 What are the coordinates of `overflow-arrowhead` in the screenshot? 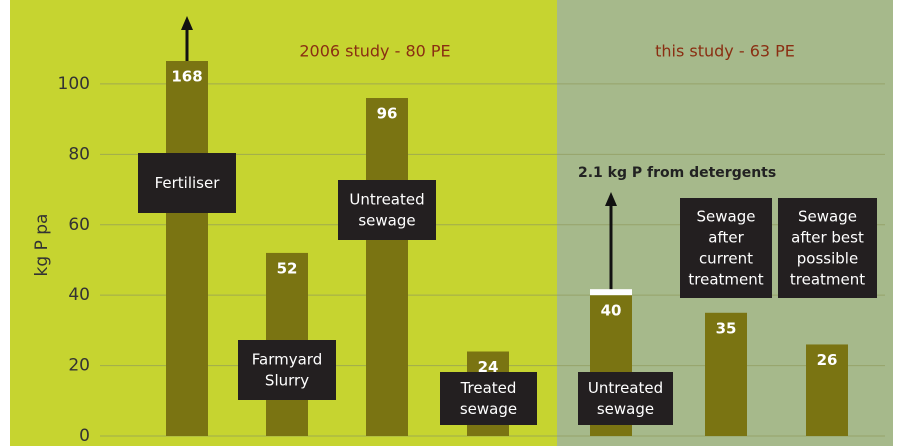 It's located at (187, 23).